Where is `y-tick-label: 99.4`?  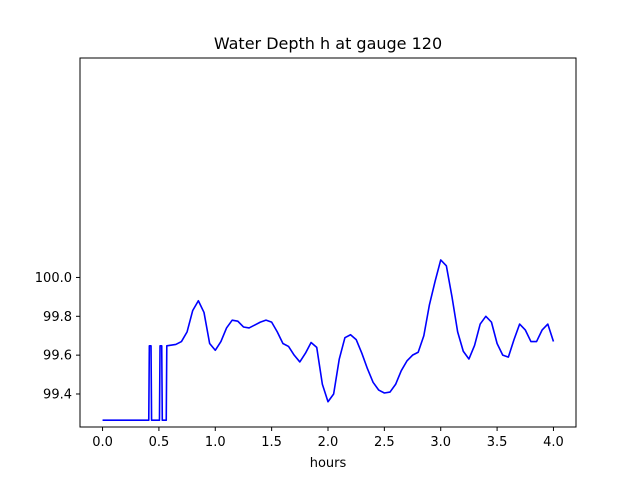
y-tick-label: 99.4 is located at coordinates (57, 394).